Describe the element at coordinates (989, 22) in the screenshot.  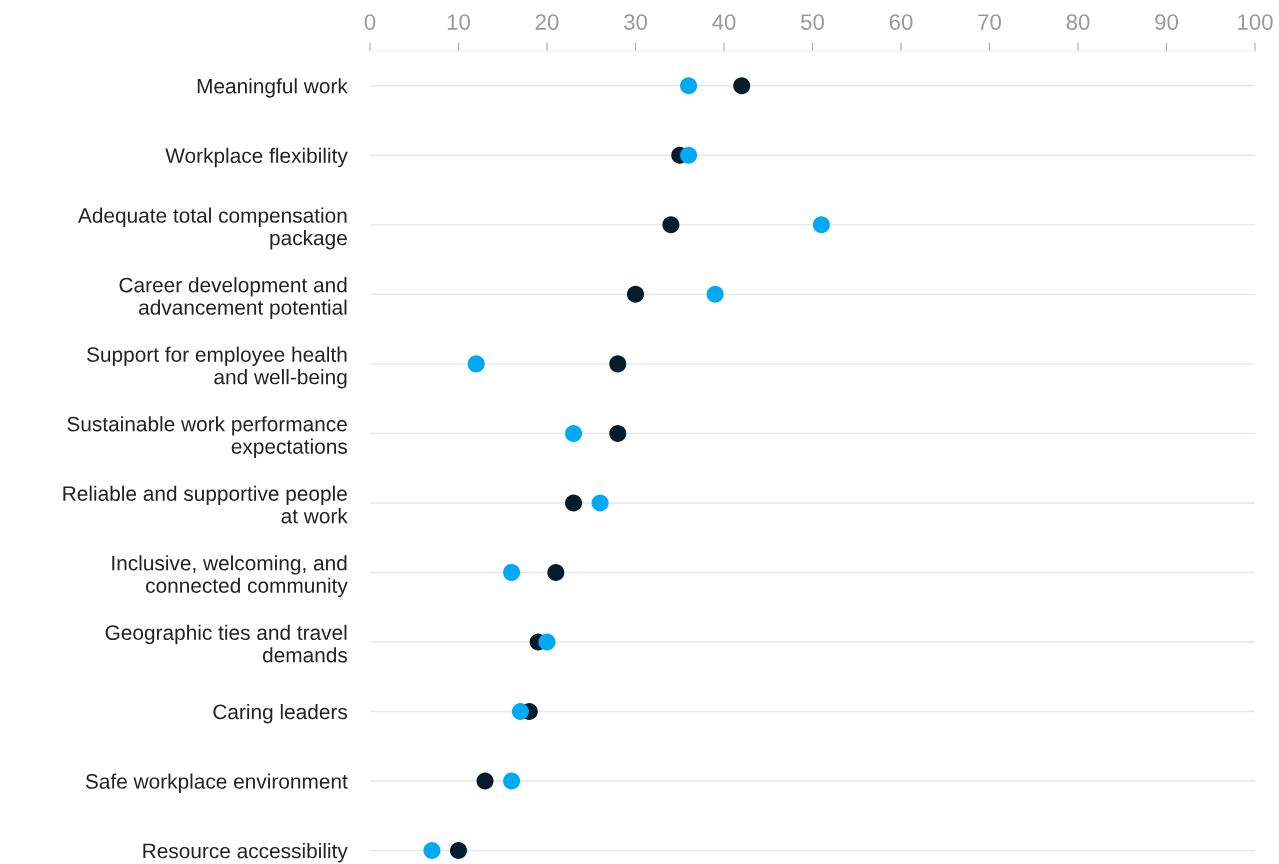
I see `x-tick-label: 70` at that location.